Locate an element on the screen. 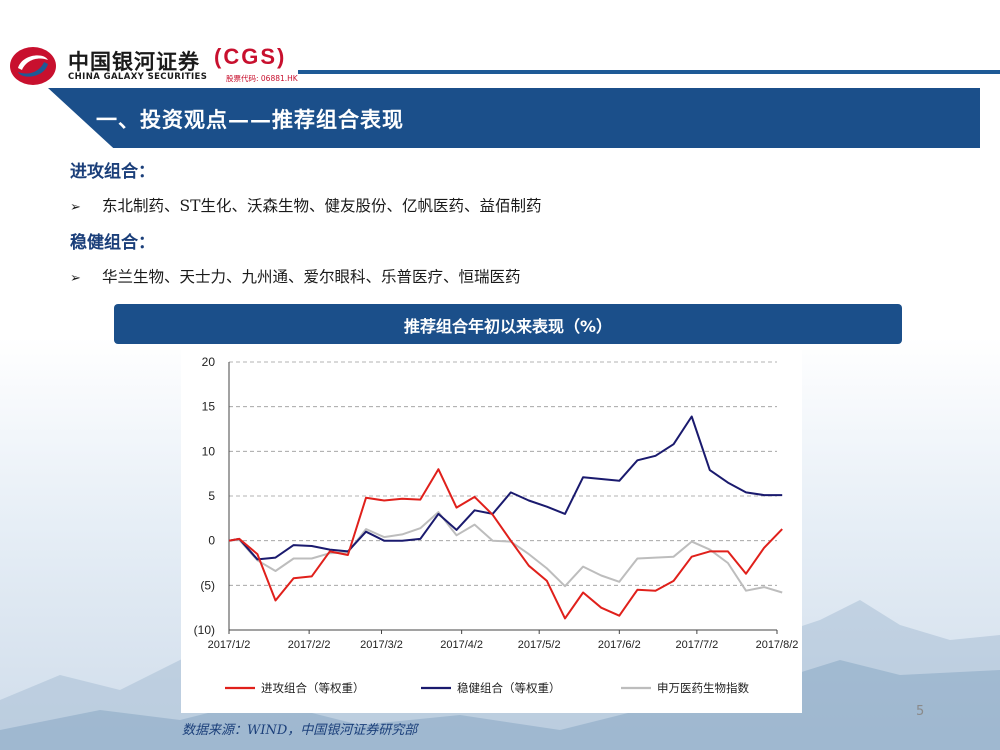  page-title: 一、投资观点——推荐组合表现 is located at coordinates (250, 119).